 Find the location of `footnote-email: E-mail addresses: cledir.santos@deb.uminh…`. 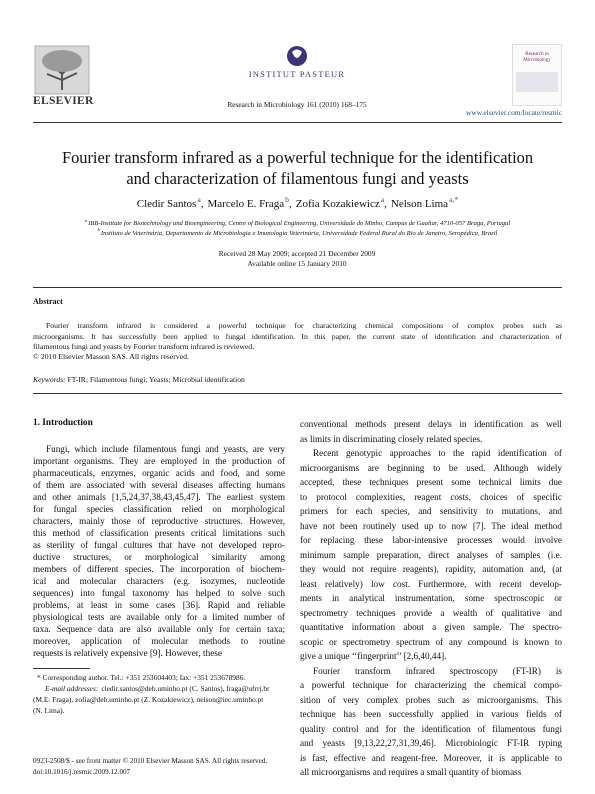

footnote-email: E-mail addresses: cledir.santos@deb.uminh… is located at coordinates (157, 688).